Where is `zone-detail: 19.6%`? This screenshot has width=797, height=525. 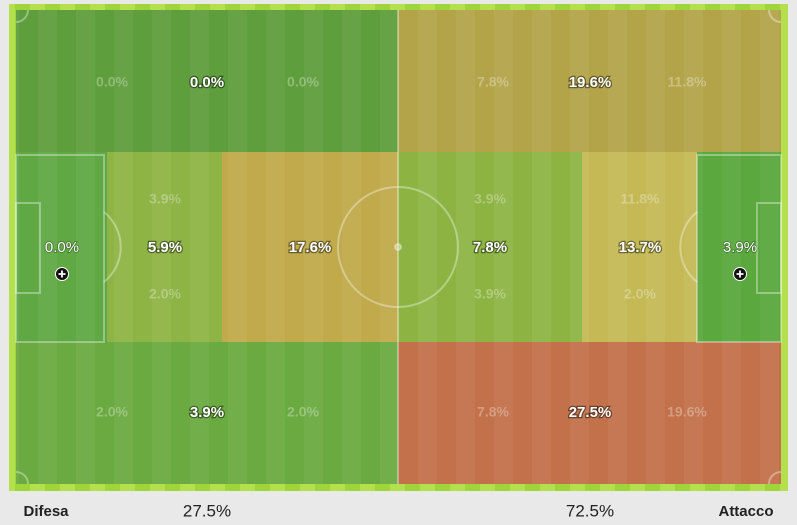
zone-detail: 19.6% is located at coordinates (687, 412).